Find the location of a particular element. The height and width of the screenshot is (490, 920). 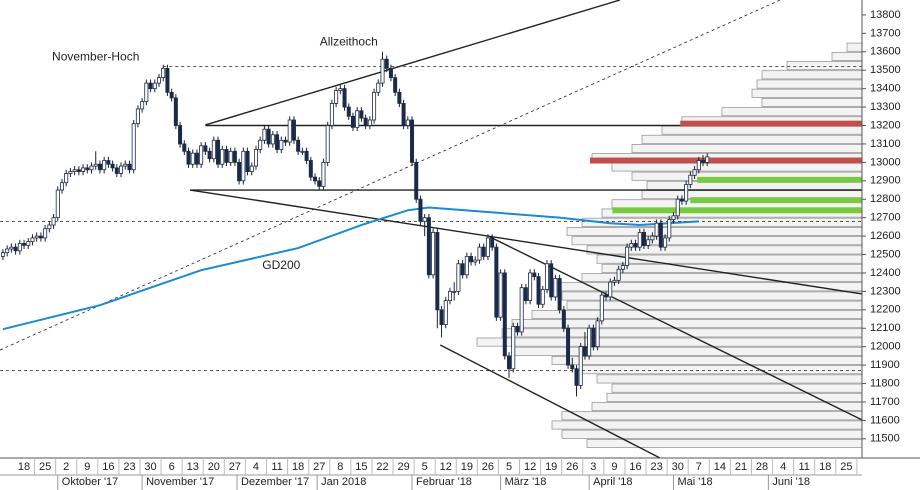

annotation: GD200 is located at coordinates (281, 265).